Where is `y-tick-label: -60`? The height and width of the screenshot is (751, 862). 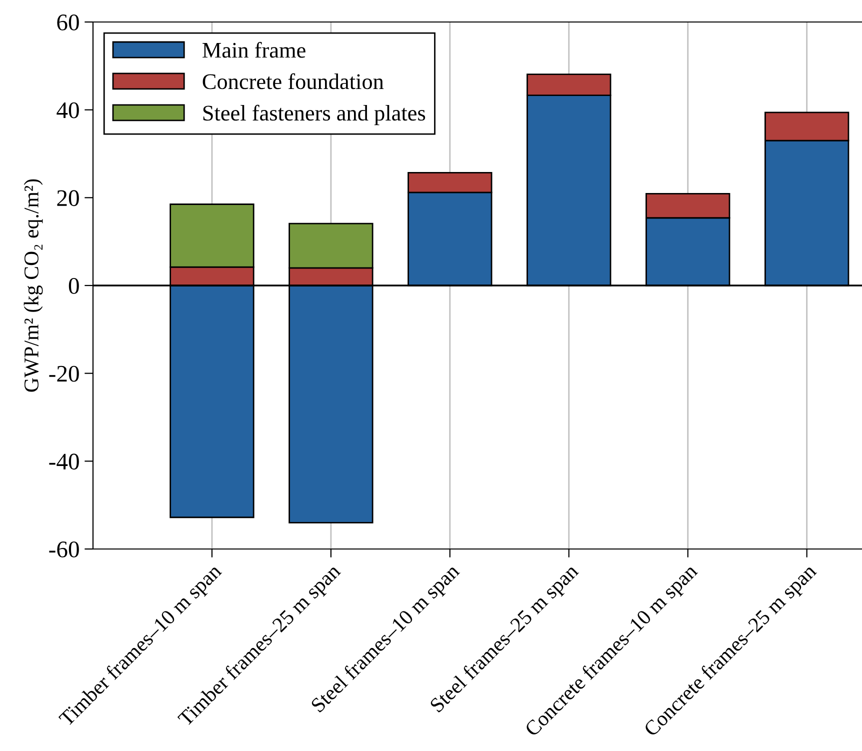
y-tick-label: -60 is located at coordinates (64, 549).